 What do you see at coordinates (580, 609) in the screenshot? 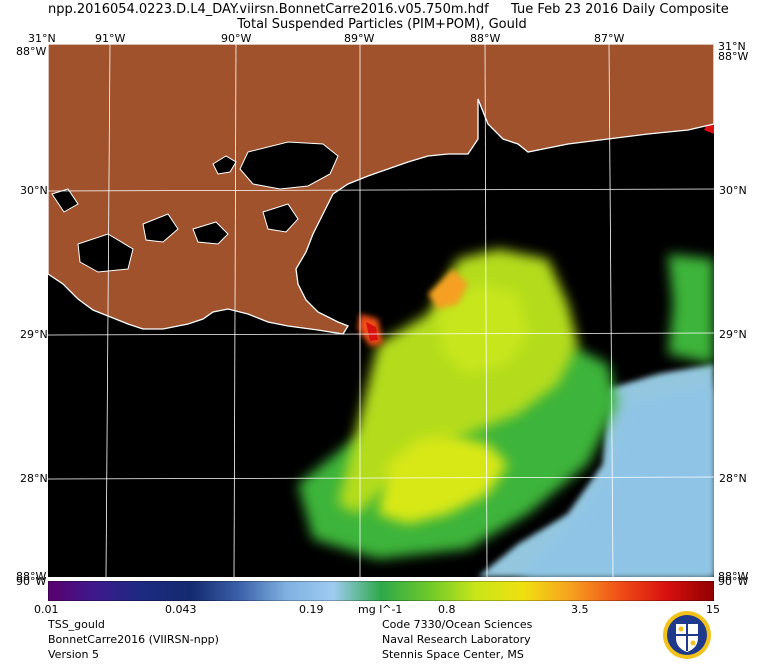
I see `colorbar-tick: 3.5` at bounding box center [580, 609].